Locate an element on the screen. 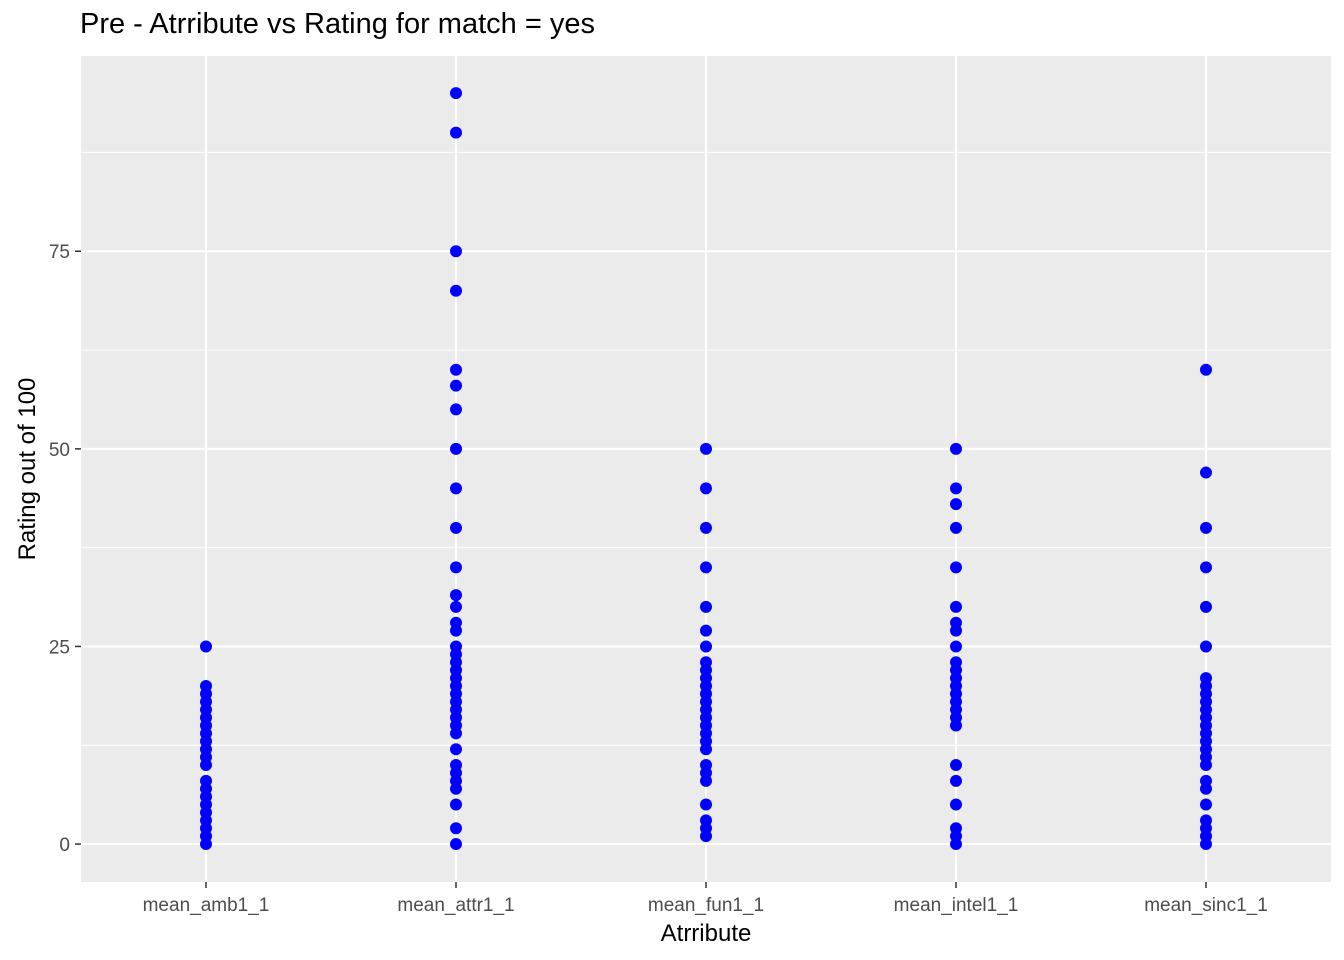 Image resolution: width=1344 pixels, height=960 pixels. y-tick-label: 0 is located at coordinates (64, 845).